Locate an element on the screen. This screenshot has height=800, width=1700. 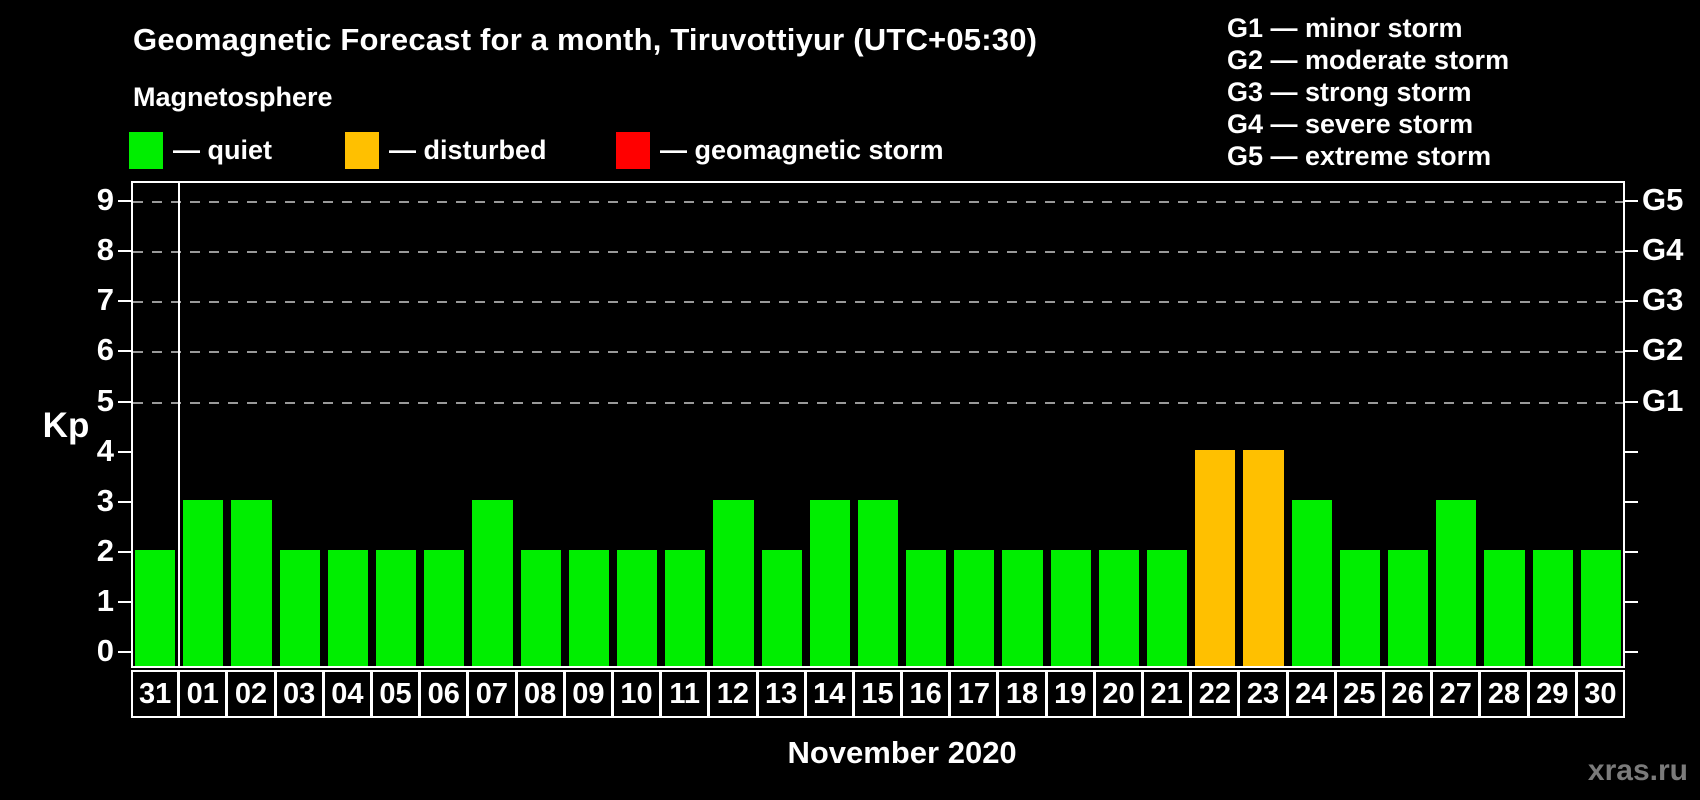
disturbed-color-swatch is located at coordinates (362, 150).